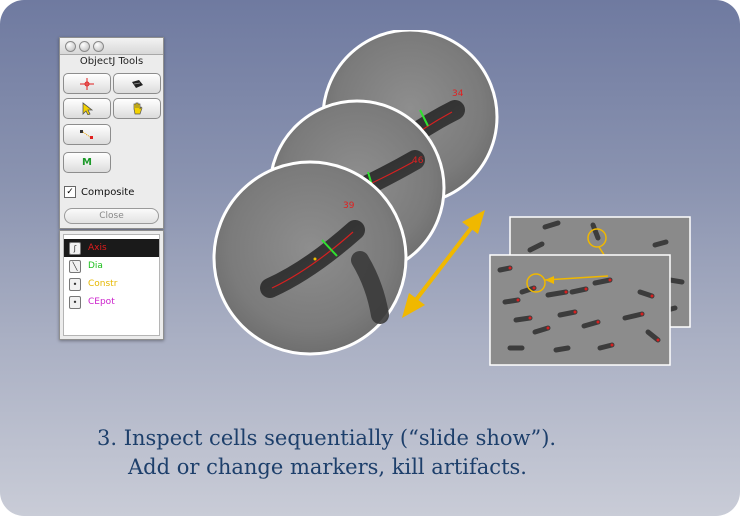  I want to click on marker-types-panel: ʃ Axis ╲ Dia • Constr • CEpot, so click(111, 285).